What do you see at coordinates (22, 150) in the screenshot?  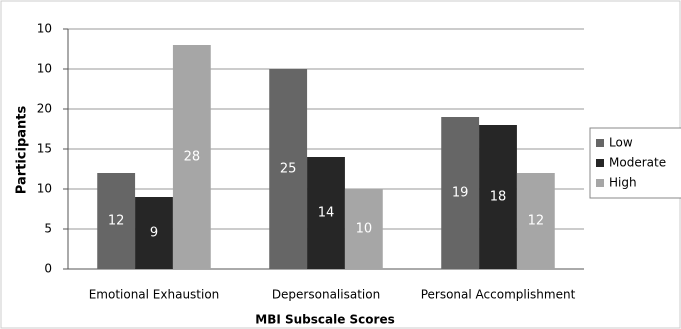 I see `y-axis-title: Participants` at bounding box center [22, 150].